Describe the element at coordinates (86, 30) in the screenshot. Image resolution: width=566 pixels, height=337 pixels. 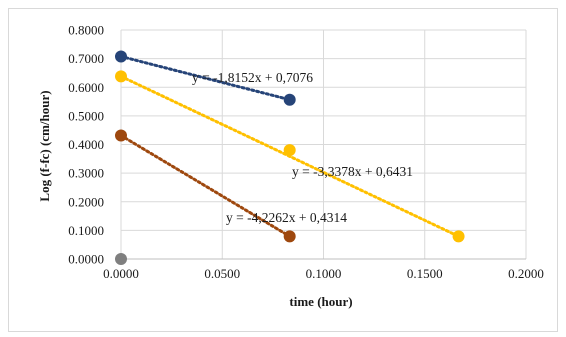
I see `y-tick-label: 0.8000` at that location.